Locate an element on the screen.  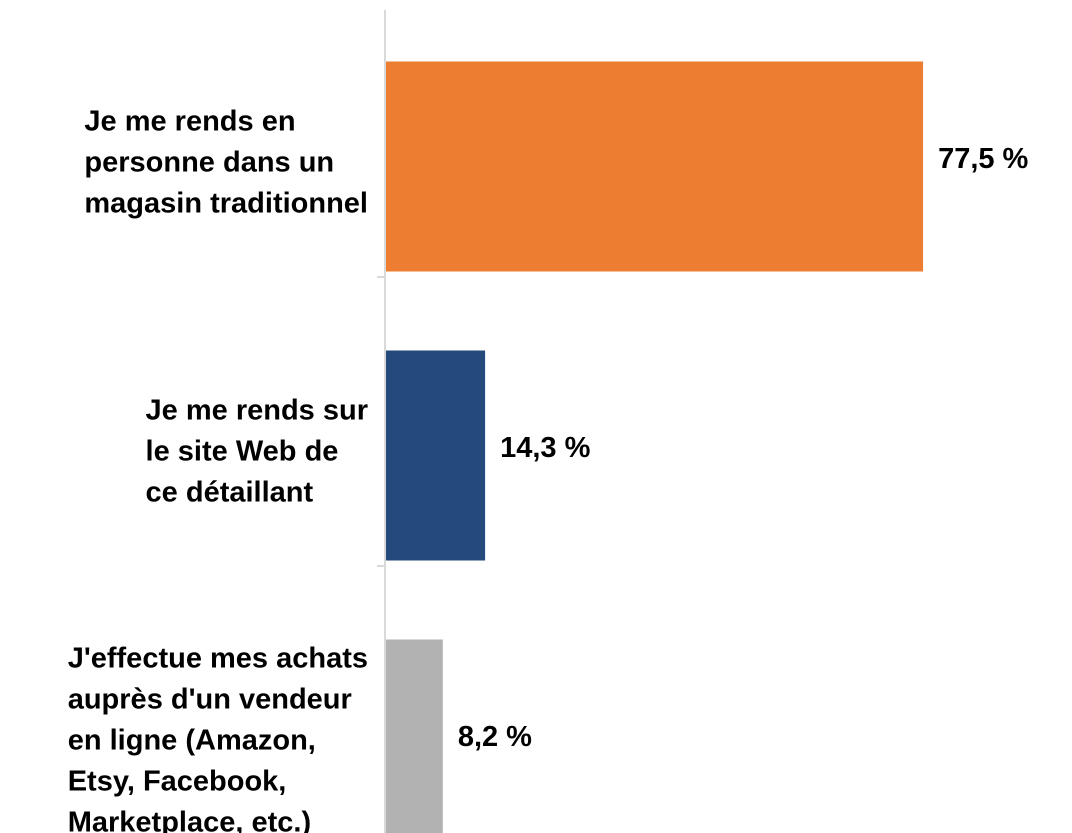
value-label: 8,2 % is located at coordinates (495, 737).